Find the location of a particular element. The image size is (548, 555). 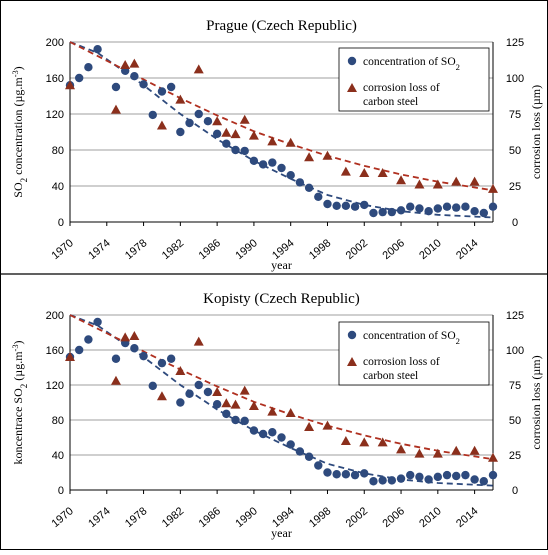

y2-tick-label: 100 is located at coordinates (515, 79).